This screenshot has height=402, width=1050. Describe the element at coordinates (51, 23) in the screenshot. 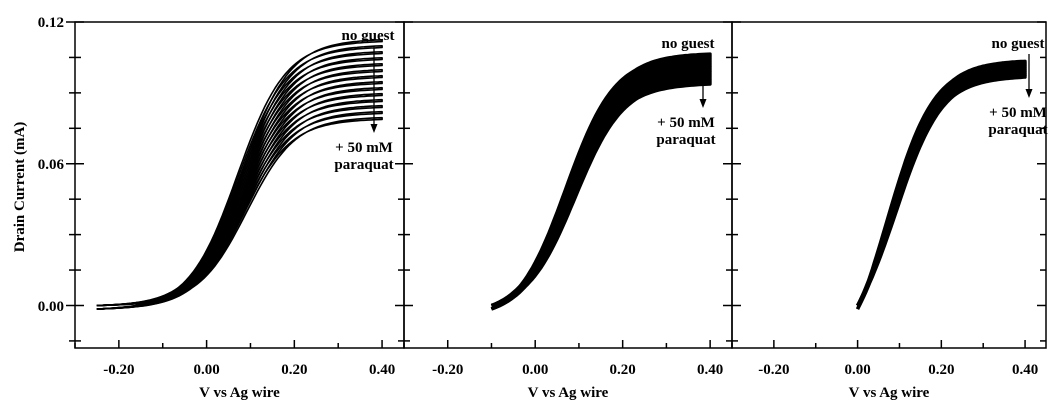

I see `y-tick-label: 0.12` at that location.